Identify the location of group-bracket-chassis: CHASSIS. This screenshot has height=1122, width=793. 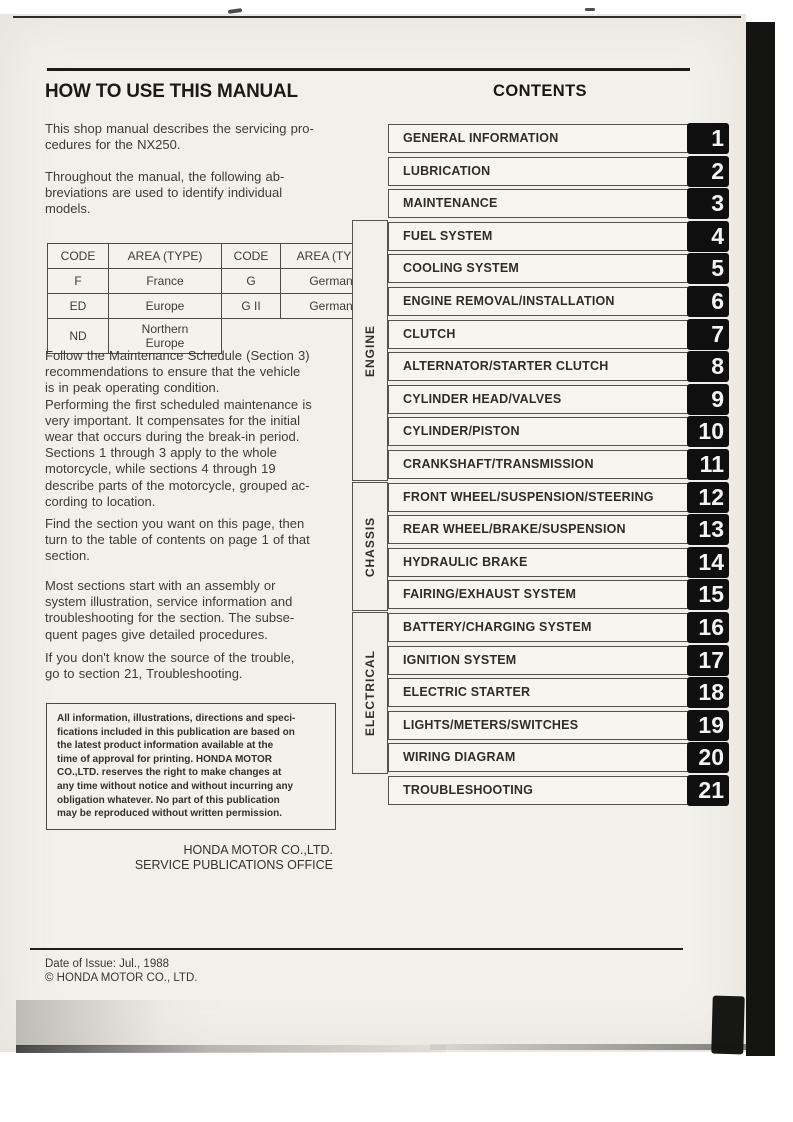
(370, 546).